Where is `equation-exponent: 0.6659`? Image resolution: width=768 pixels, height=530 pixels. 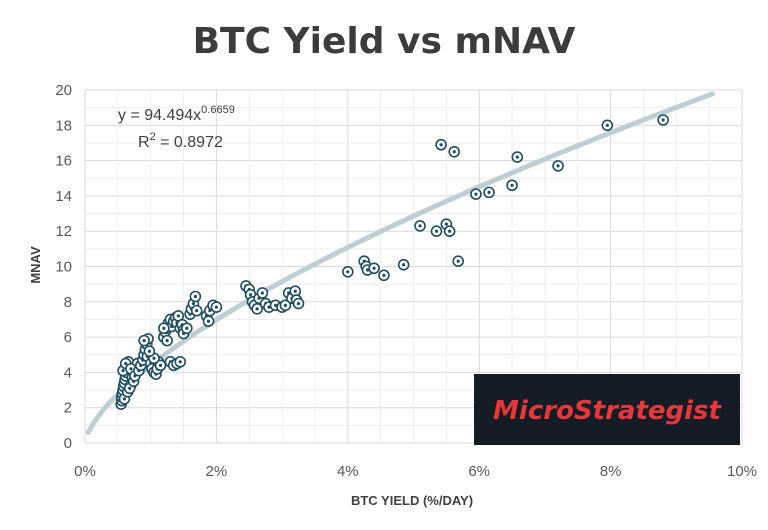 equation-exponent: 0.6659 is located at coordinates (218, 110).